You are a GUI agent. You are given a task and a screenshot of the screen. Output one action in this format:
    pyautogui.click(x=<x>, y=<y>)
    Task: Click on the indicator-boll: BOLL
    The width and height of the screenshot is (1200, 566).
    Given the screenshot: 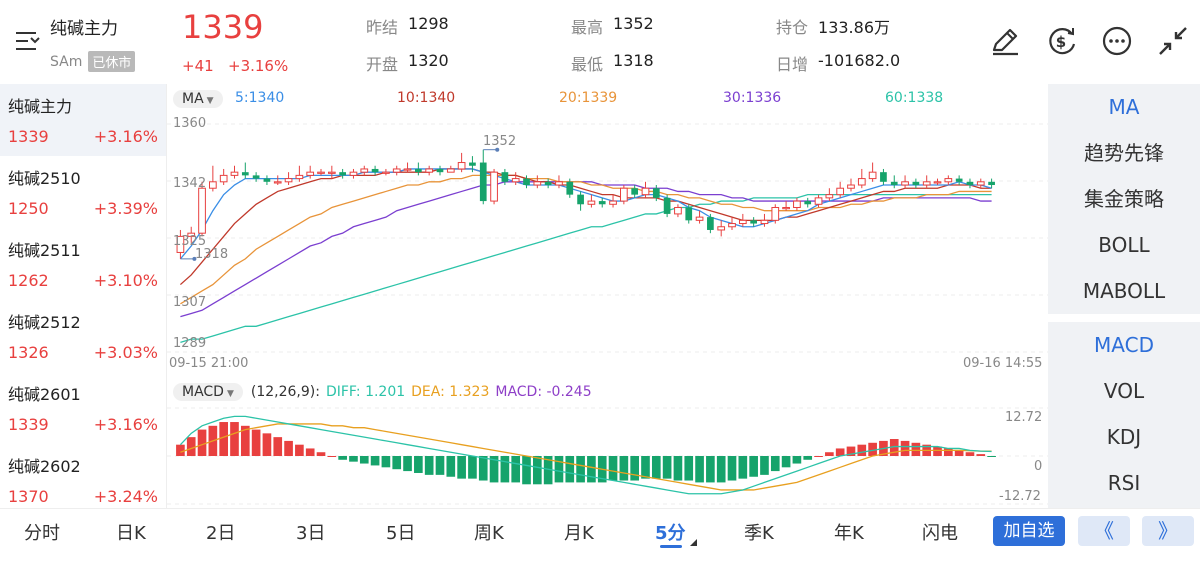 What is the action you would take?
    pyautogui.click(x=1124, y=245)
    